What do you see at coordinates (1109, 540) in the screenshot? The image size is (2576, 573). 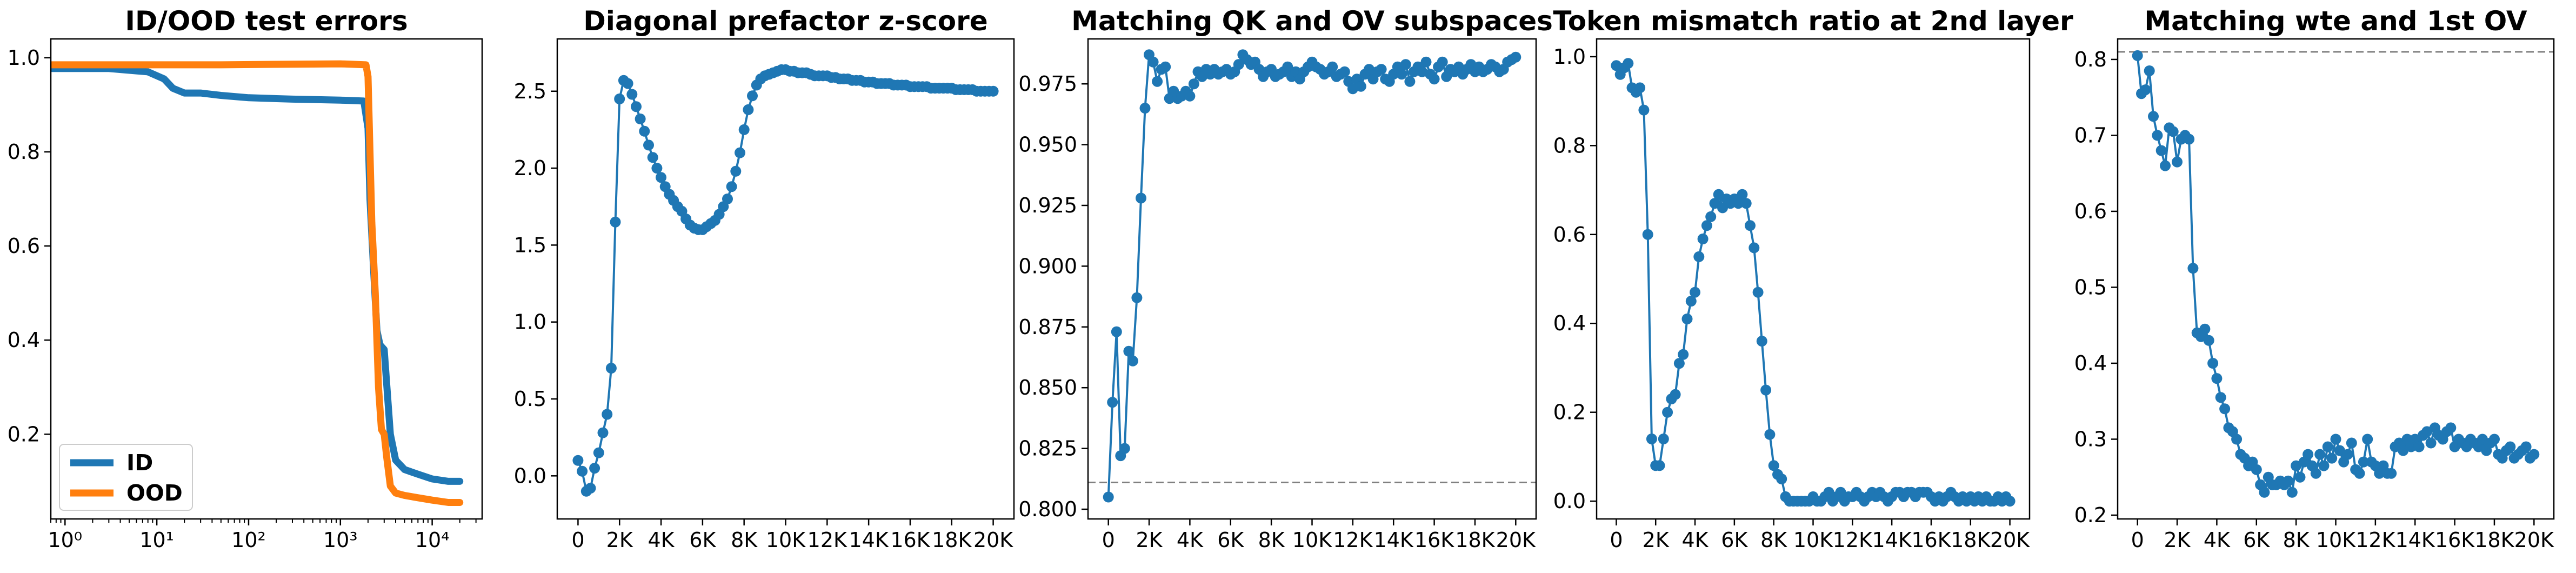 I see `x-tick-label: 0` at bounding box center [1109, 540].